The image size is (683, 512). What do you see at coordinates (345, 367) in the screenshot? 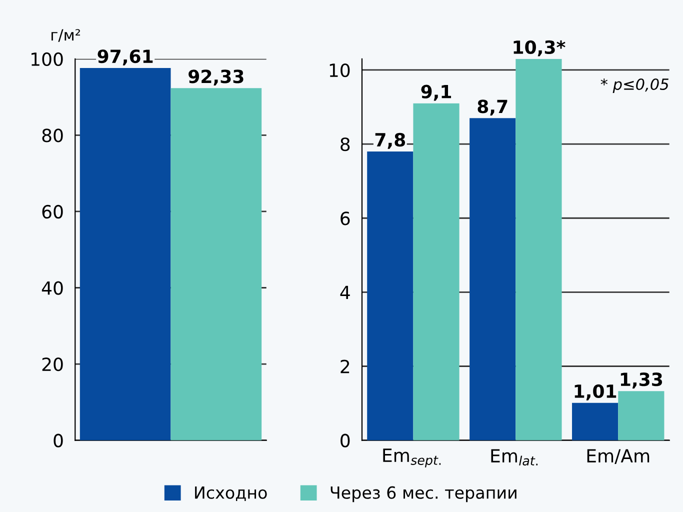
I see `y-tick-label: 2` at bounding box center [345, 367].